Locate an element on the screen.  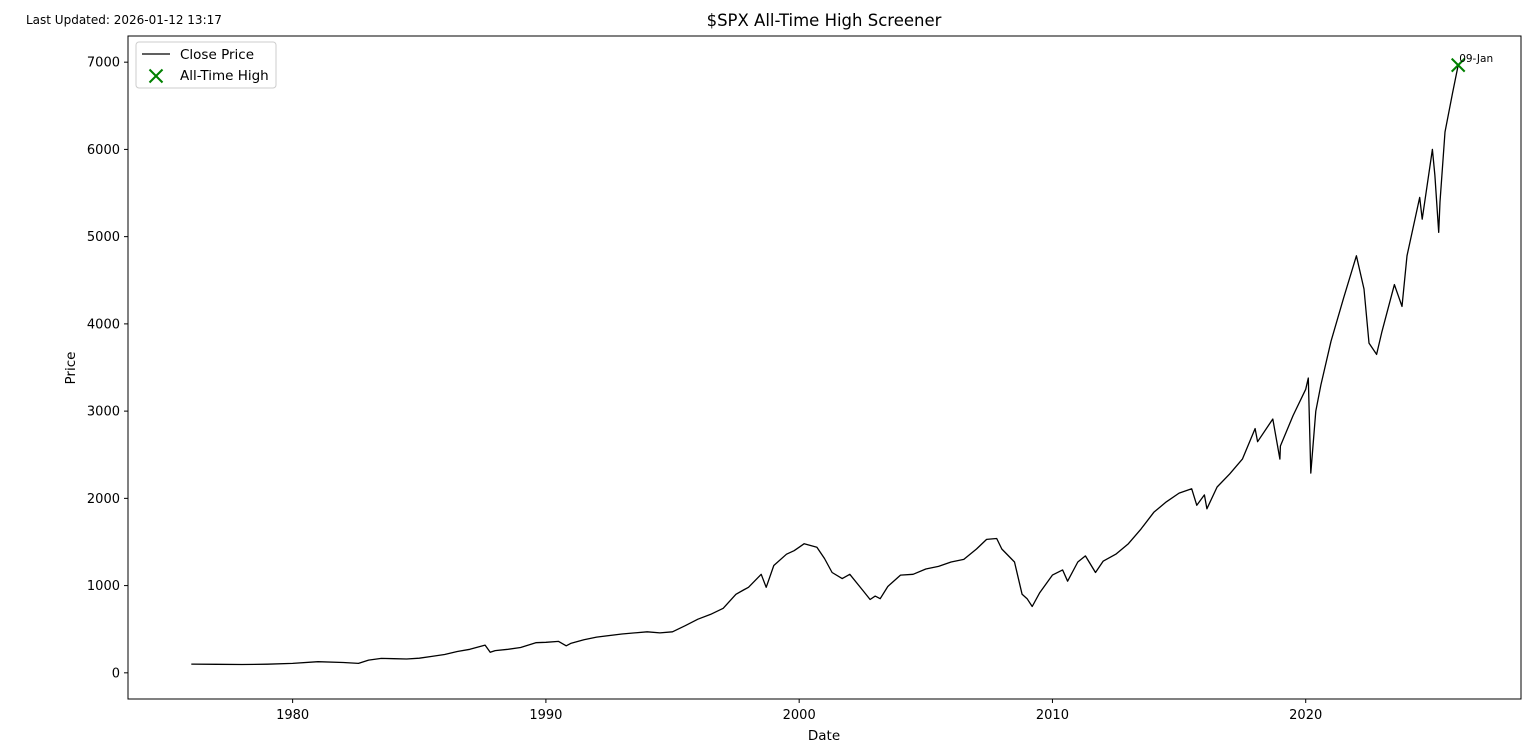
y-axis: 0 1000 2000 3000 4000 5000 6000 7000 is located at coordinates (107, 368).